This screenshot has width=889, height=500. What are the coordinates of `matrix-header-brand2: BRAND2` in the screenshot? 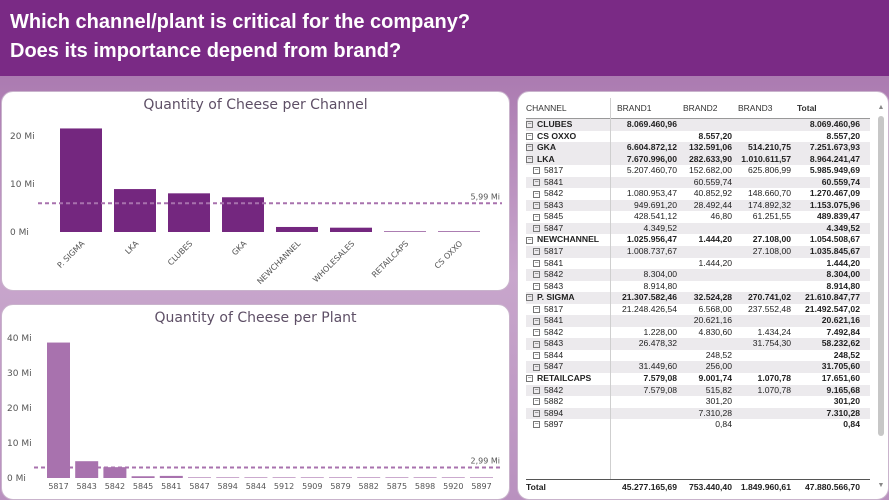 It's located at (700, 108).